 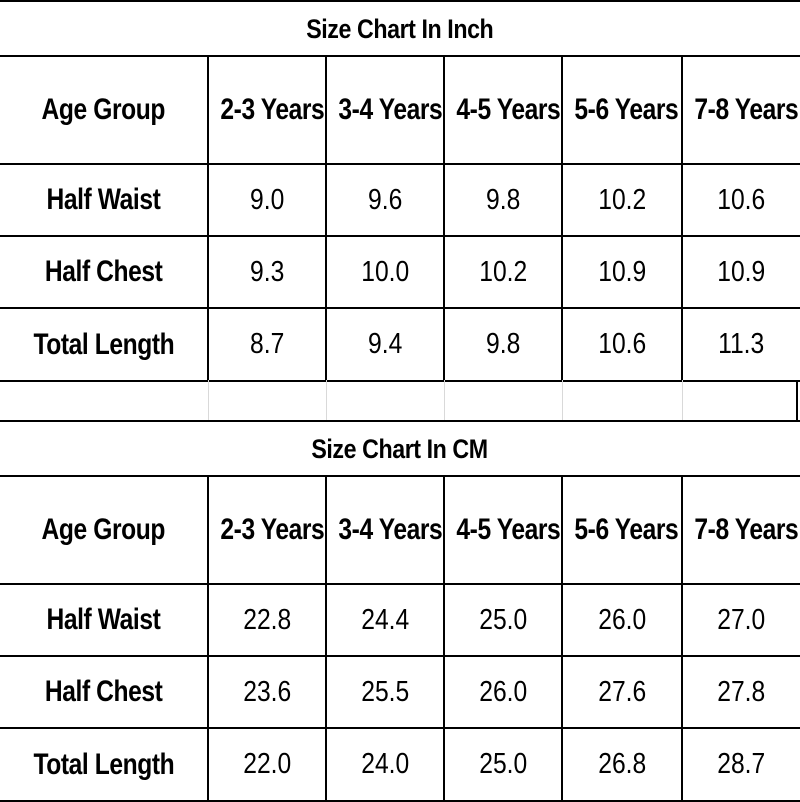 I want to click on cm-row-label: Half Chest, so click(x=104, y=692).